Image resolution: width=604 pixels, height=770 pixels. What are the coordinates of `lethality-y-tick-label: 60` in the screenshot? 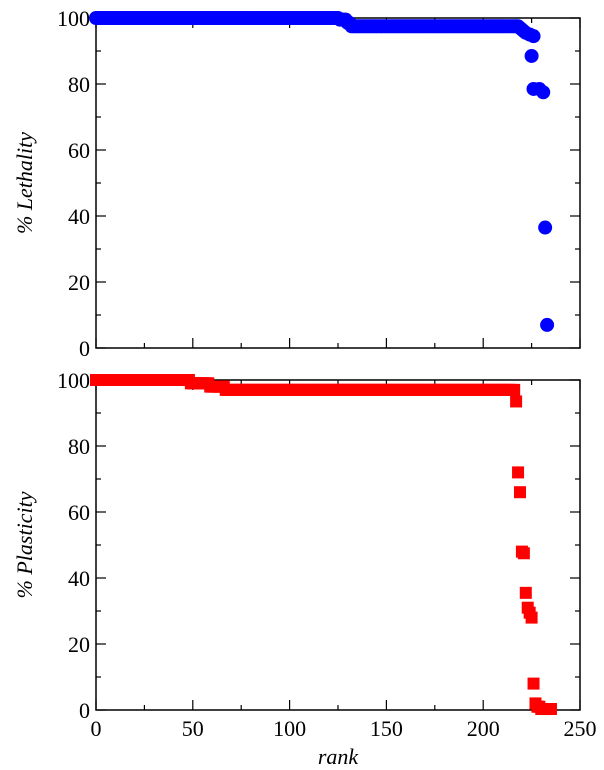 It's located at (79, 150).